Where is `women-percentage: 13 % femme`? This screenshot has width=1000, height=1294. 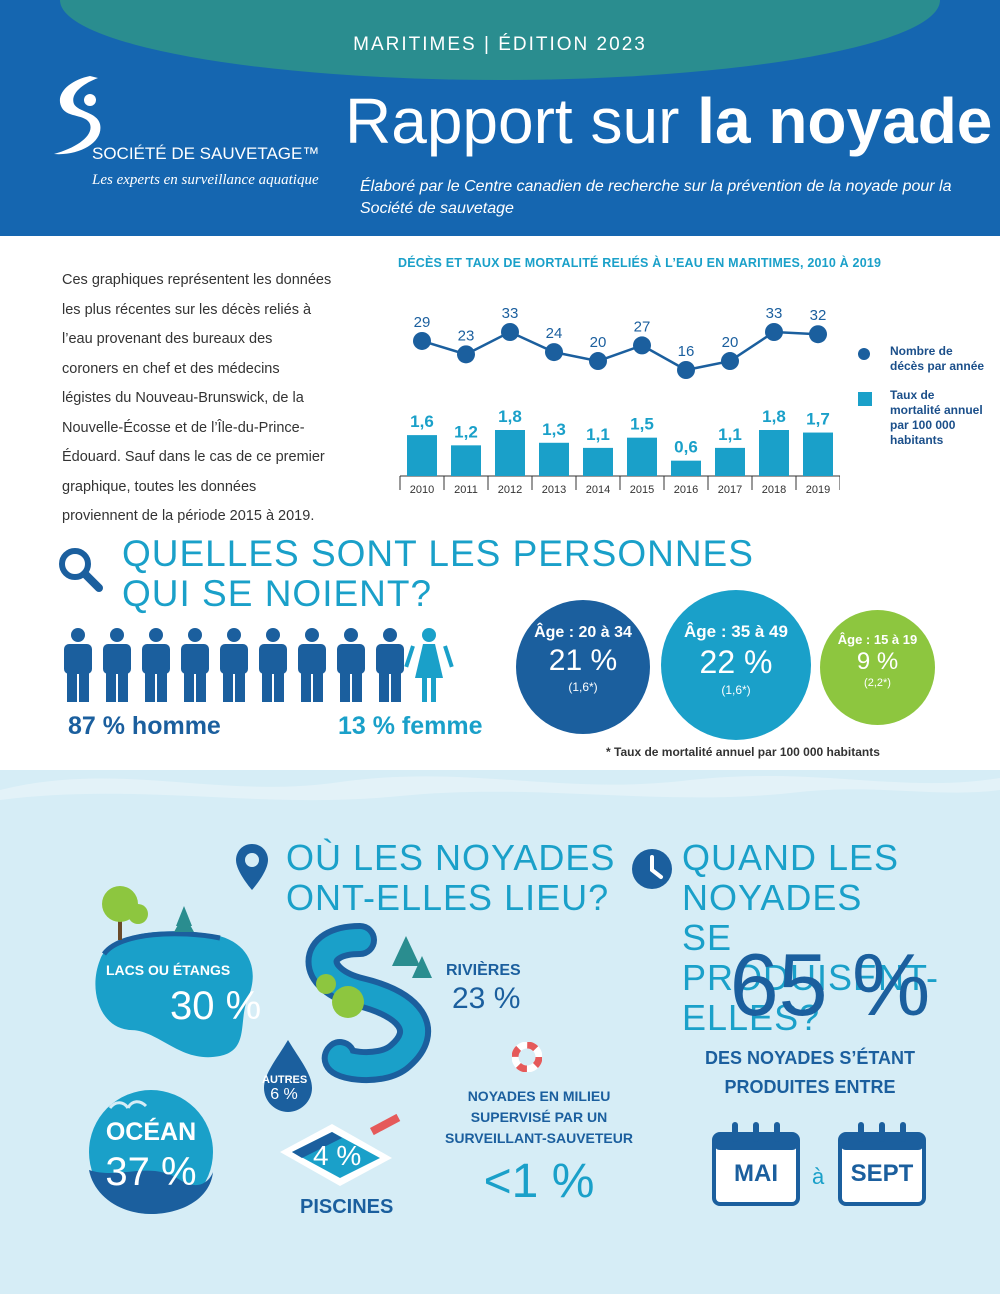
women-percentage: 13 % femme is located at coordinates (410, 726).